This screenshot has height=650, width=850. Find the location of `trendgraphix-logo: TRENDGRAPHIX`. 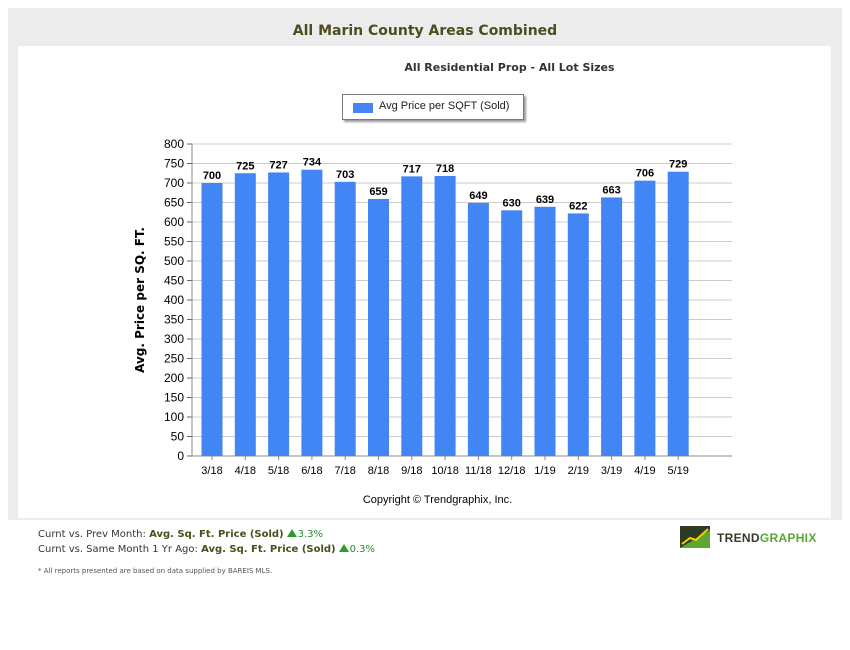

trendgraphix-logo: TRENDGRAPHIX is located at coordinates (750, 538).